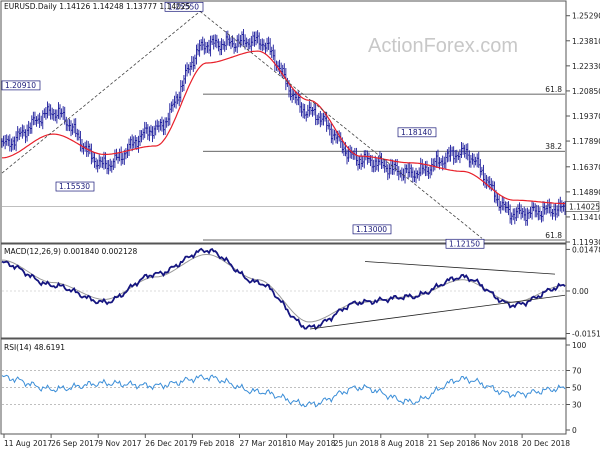  Describe the element at coordinates (119, 443) in the screenshot. I see `x-tick-label: 9 Nov 2017` at that location.